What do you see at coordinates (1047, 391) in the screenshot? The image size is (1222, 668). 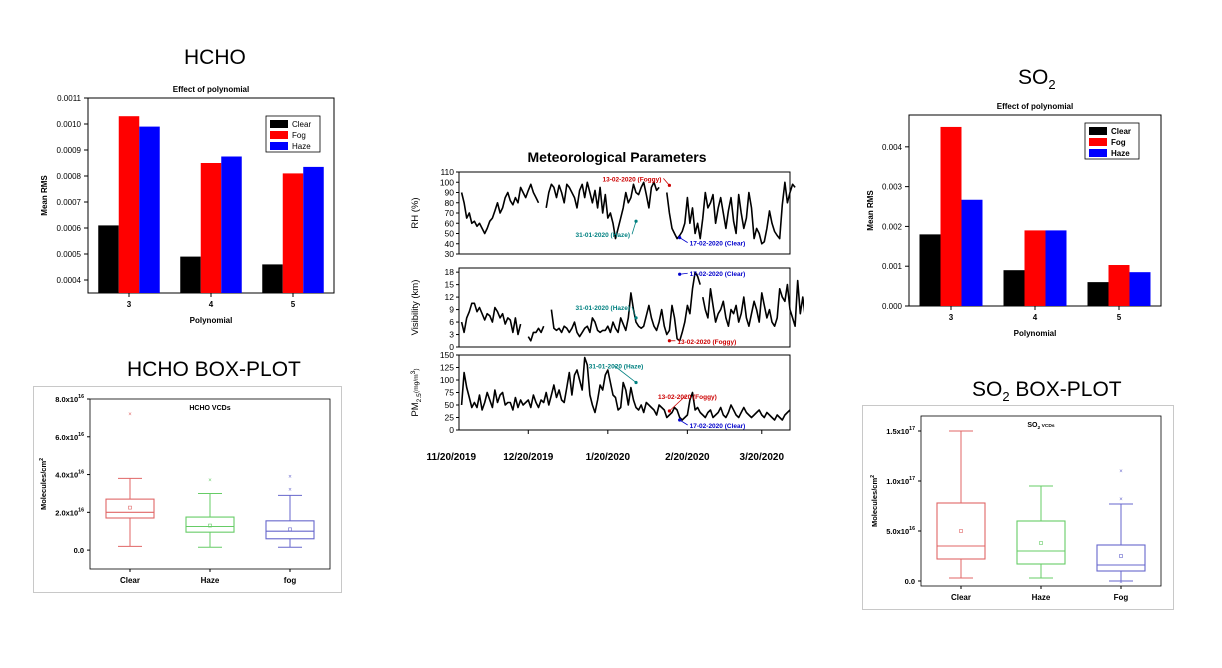 I see `so2-box-title: SO2 BOX-PLOT` at bounding box center [1047, 391].